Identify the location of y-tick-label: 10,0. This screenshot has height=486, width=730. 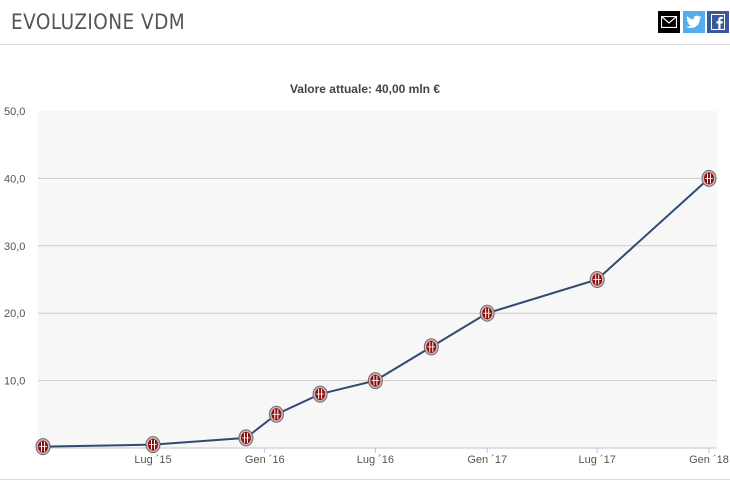
(14, 382).